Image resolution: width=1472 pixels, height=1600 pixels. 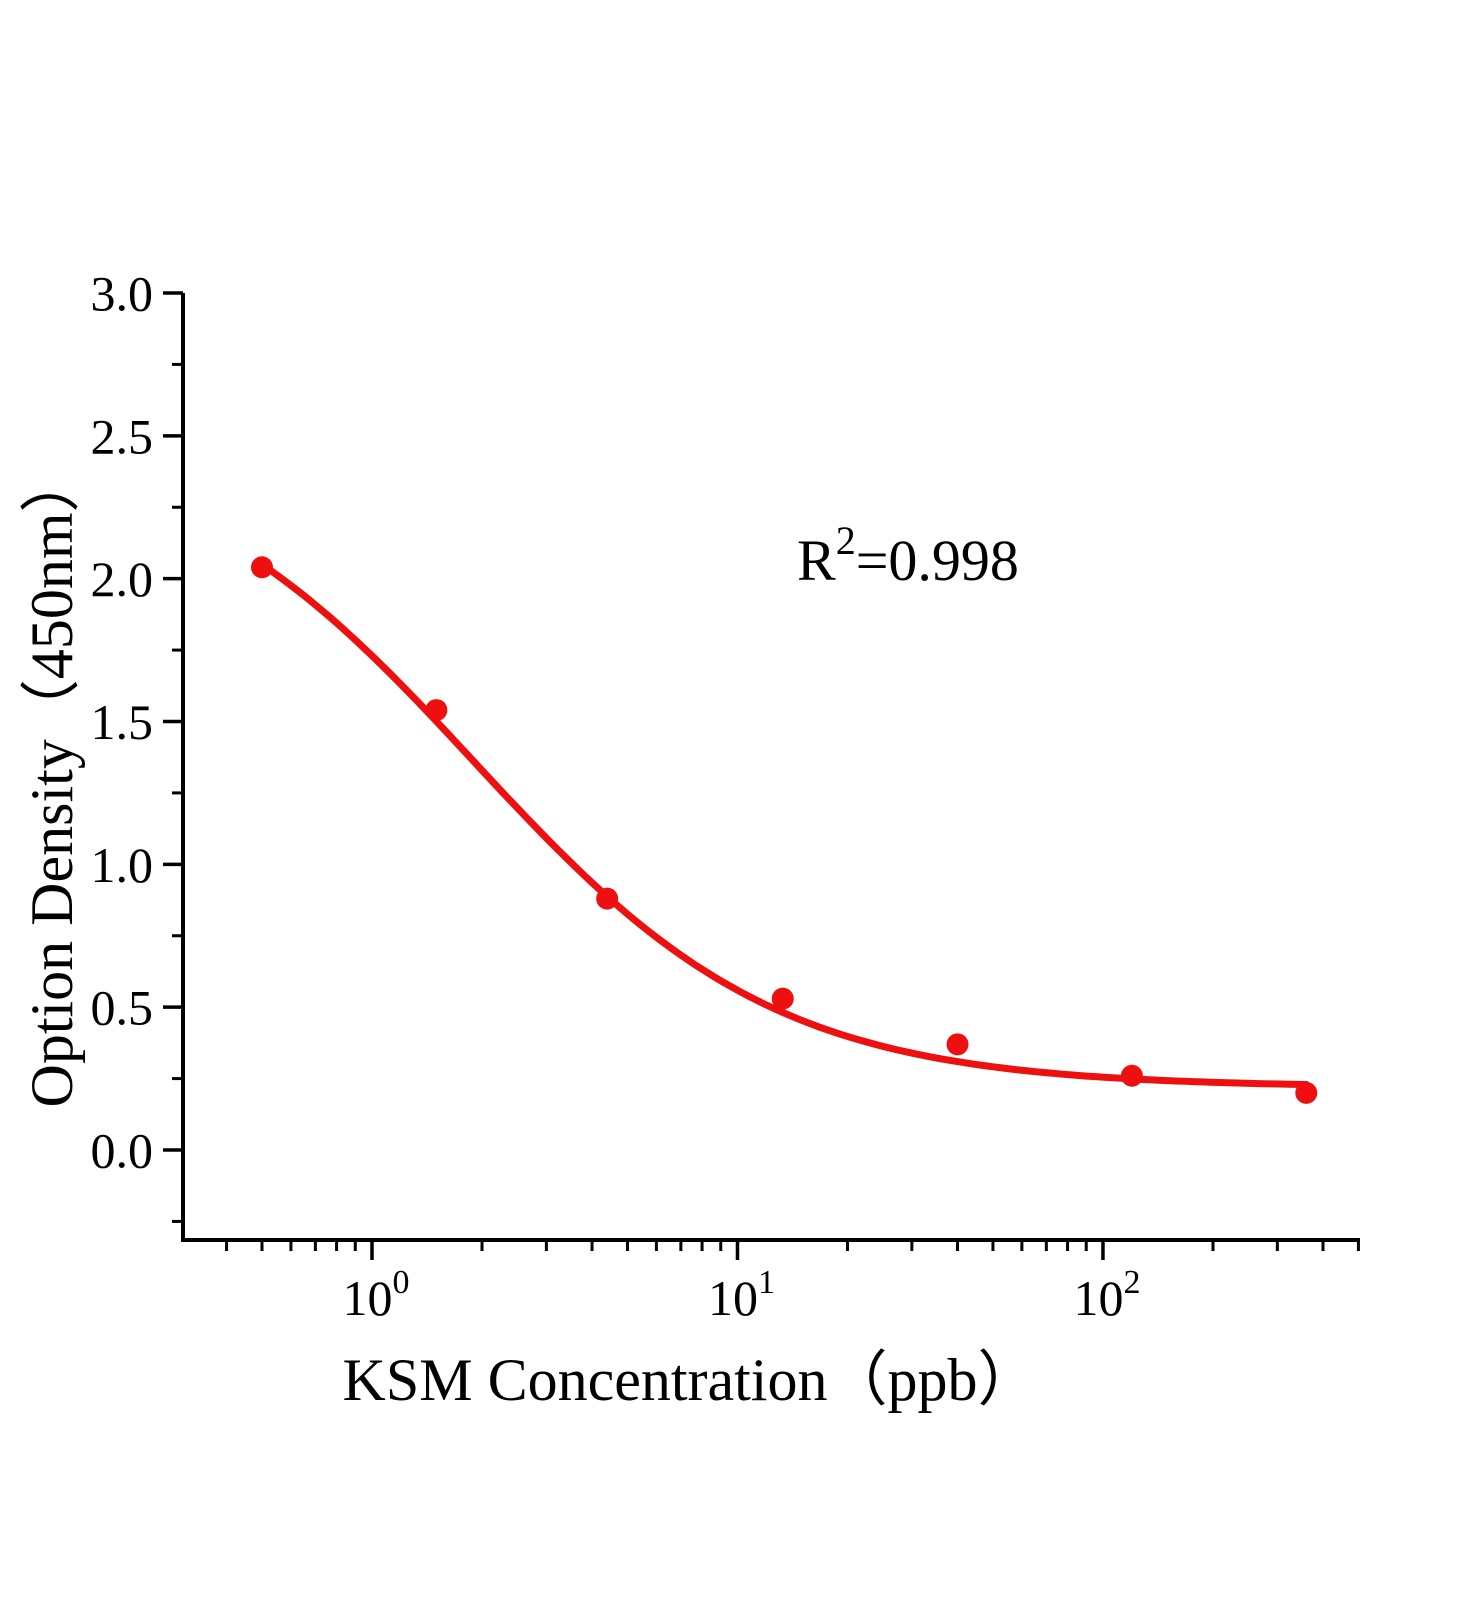 What do you see at coordinates (122, 1151) in the screenshot?
I see `y-tick-label: 0.0` at bounding box center [122, 1151].